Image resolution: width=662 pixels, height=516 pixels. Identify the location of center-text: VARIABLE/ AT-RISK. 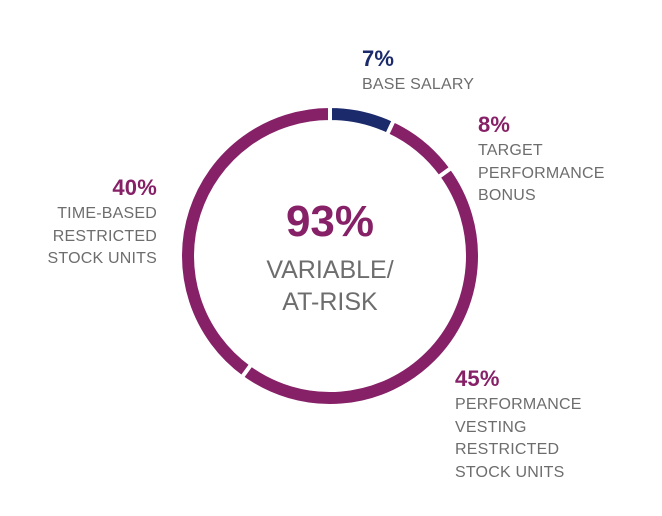
(330, 286).